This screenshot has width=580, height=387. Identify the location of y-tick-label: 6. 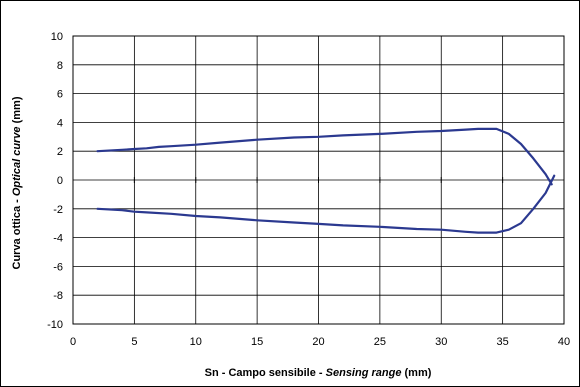
(60, 95).